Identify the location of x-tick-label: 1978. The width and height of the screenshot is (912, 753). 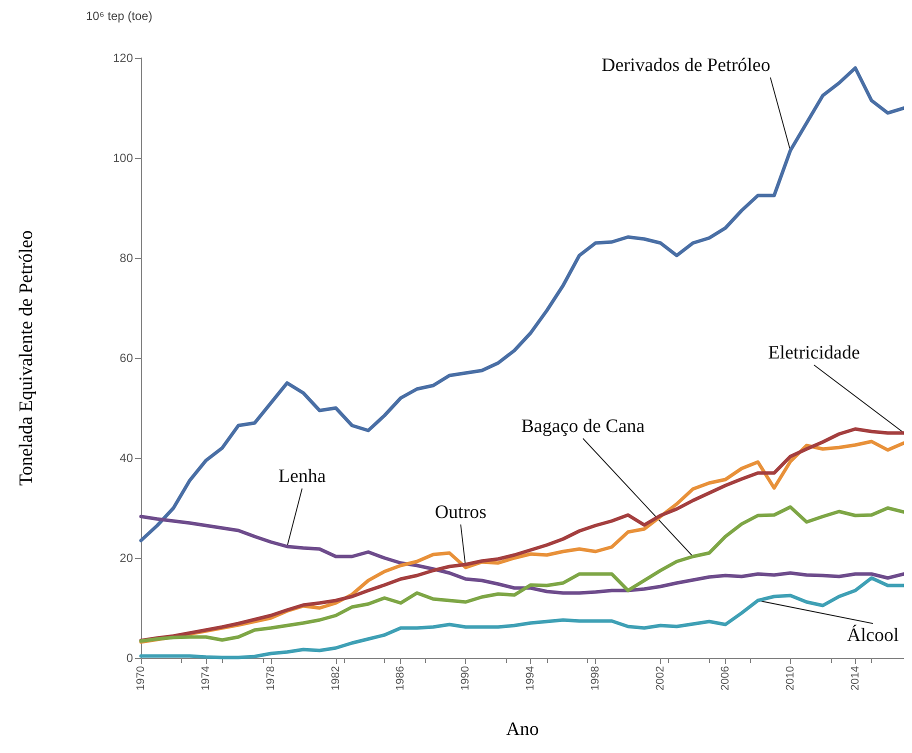
(270, 678).